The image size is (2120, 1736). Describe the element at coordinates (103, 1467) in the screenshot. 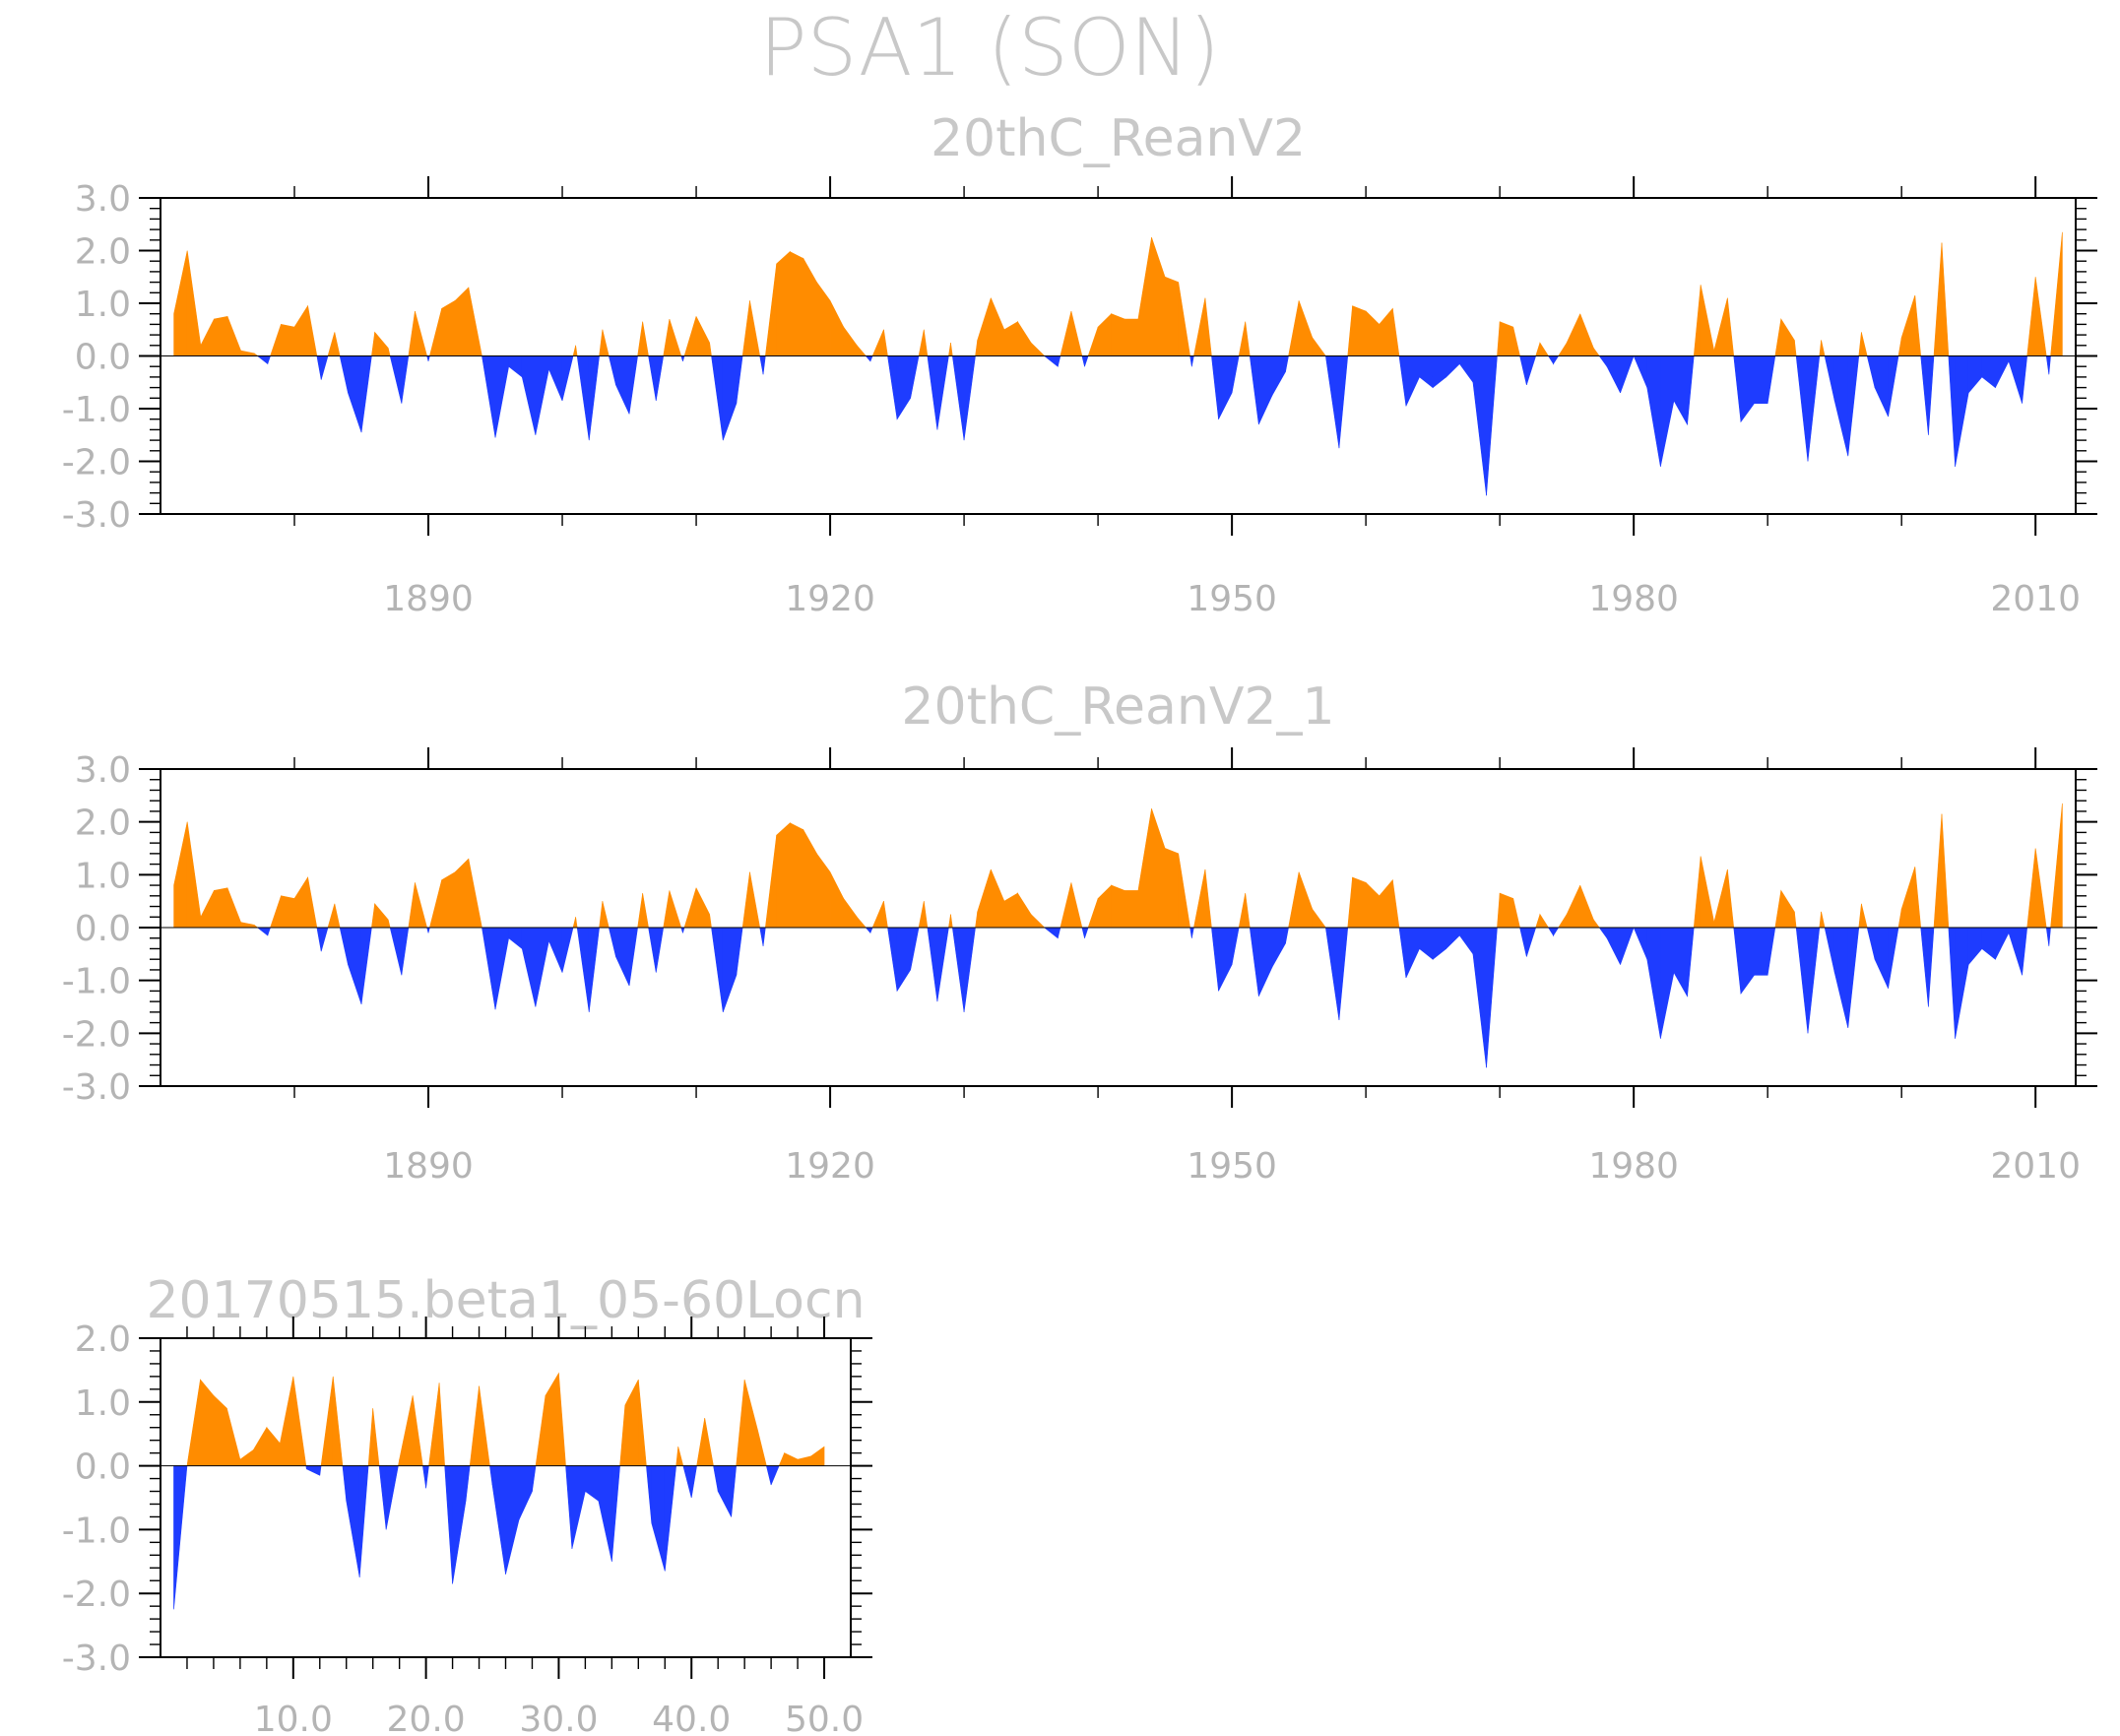

I see `y-tick-label: 0.0` at that location.